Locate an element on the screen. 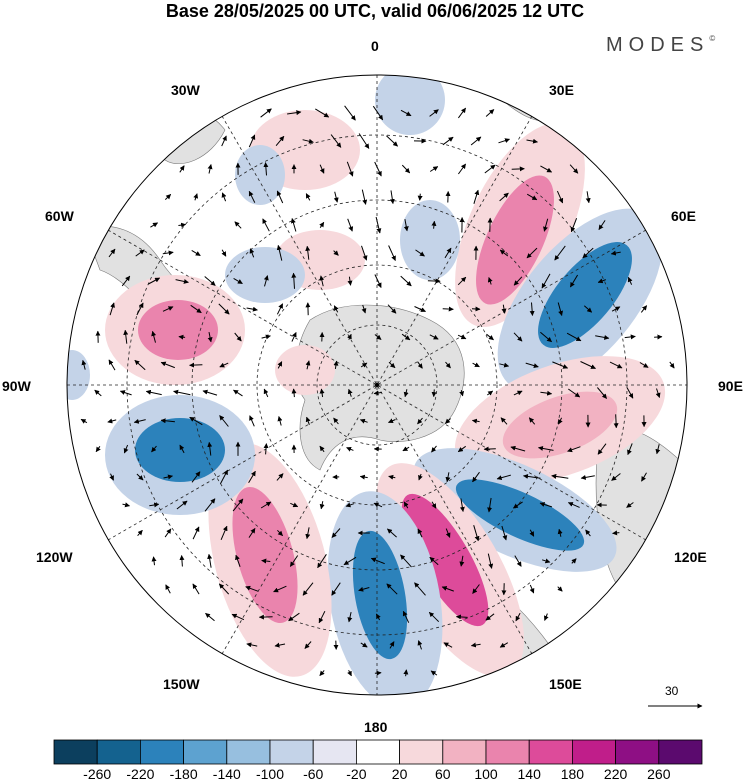  lon-label-60w: 60W is located at coordinates (59, 216).